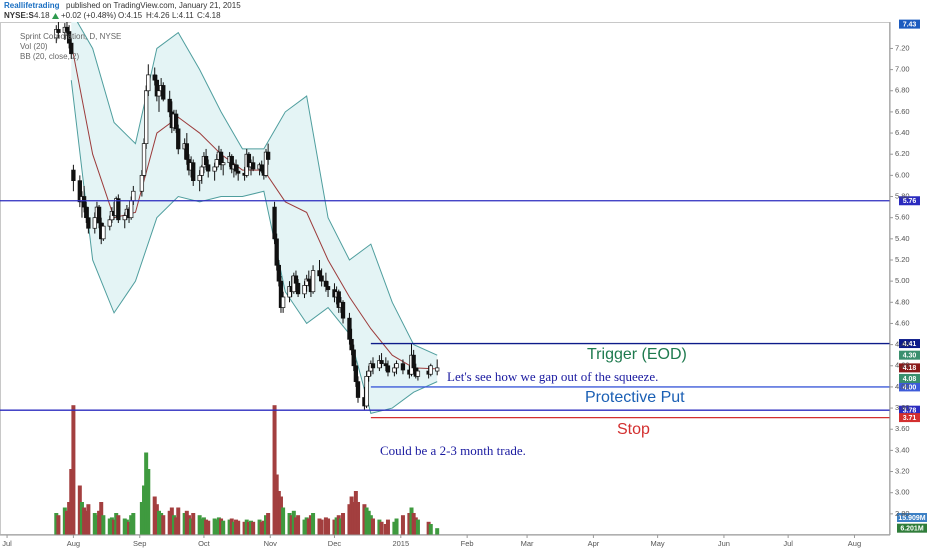 The height and width of the screenshot is (550, 932). What do you see at coordinates (902, 344) in the screenshot?
I see `y-tick-label: 4.40` at bounding box center [902, 344].